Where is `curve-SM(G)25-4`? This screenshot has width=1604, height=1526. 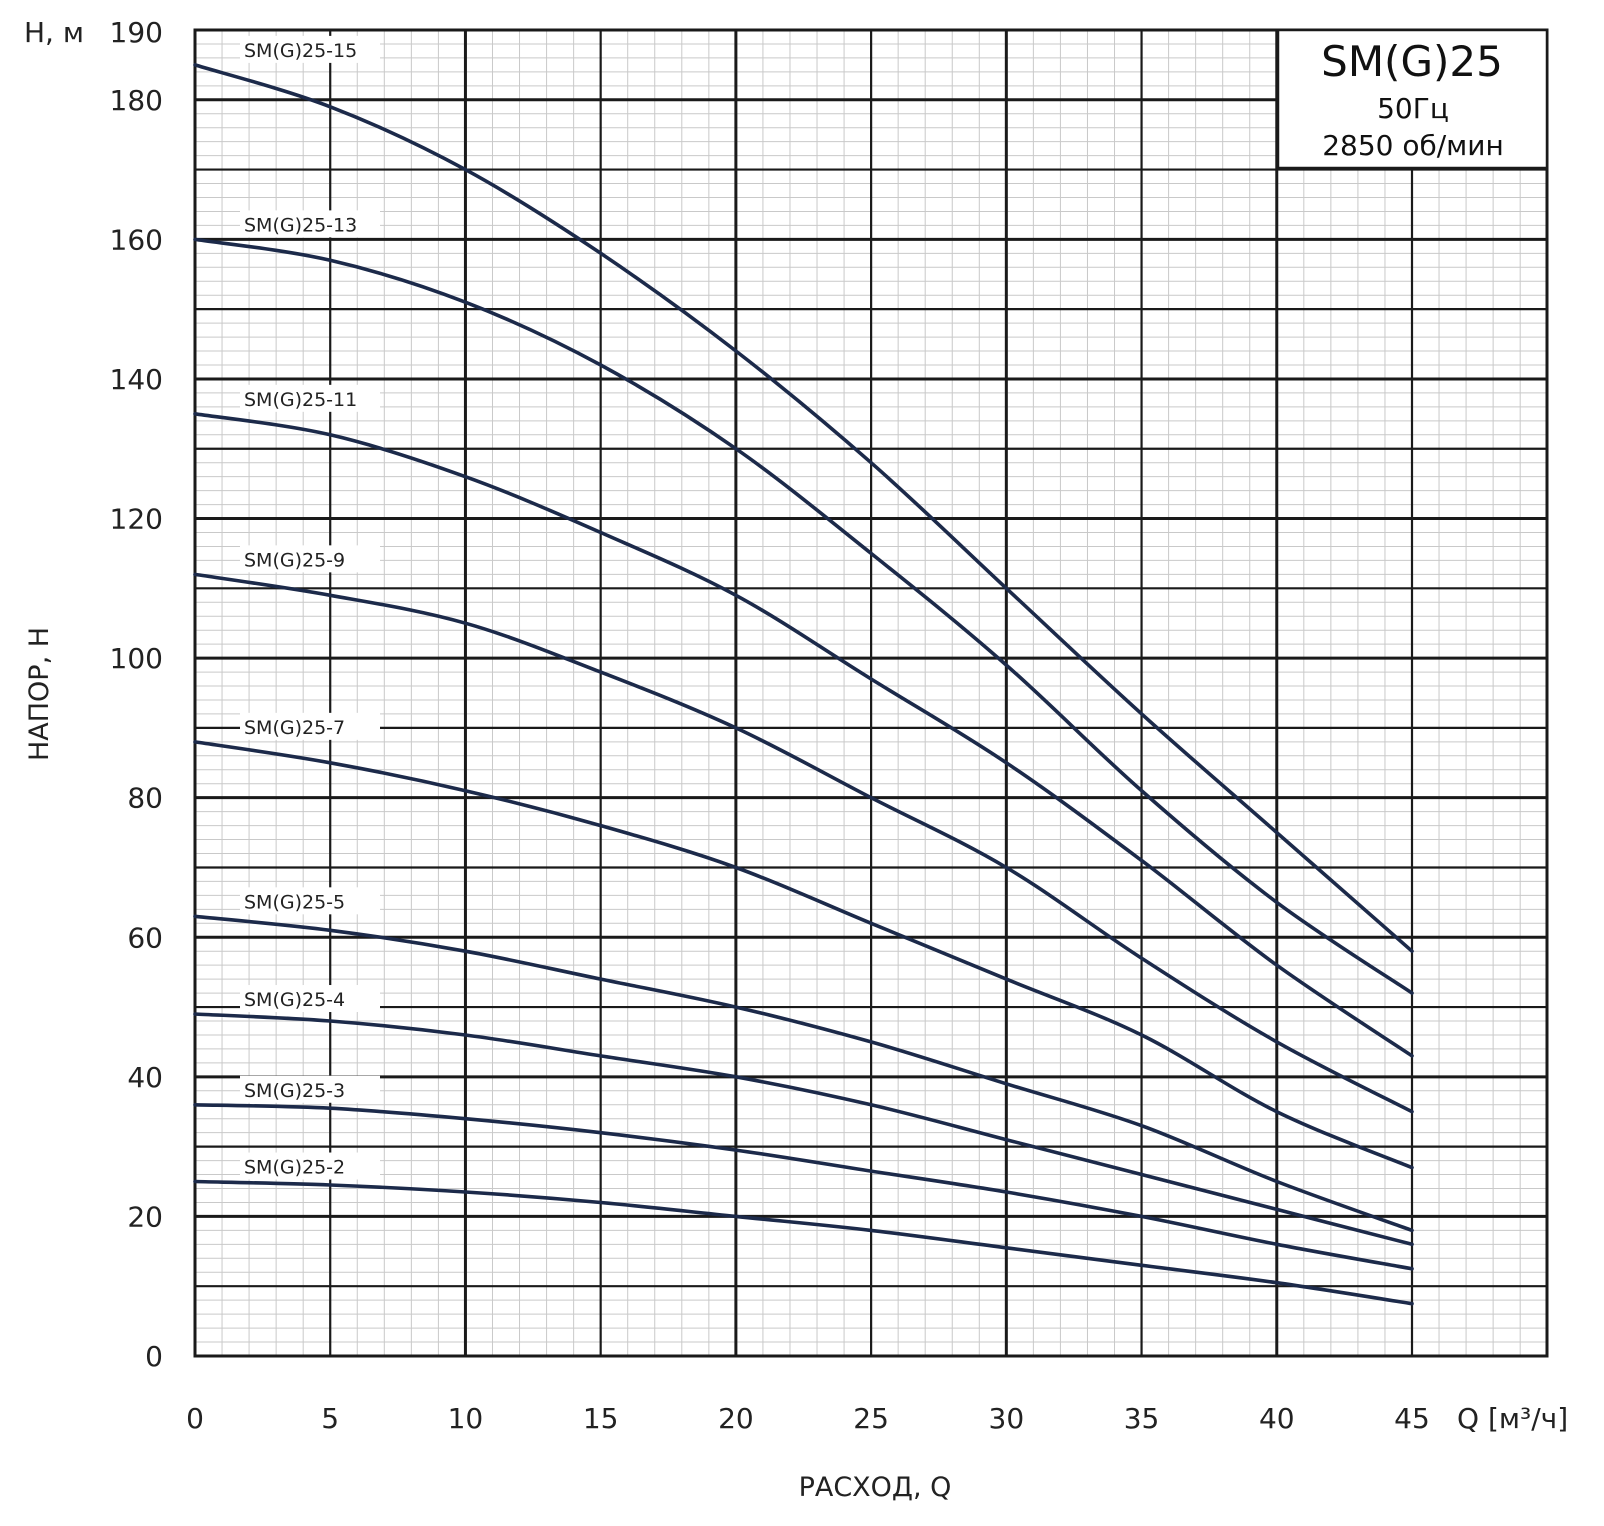
curve-SM(G)25-4 is located at coordinates (803, 1129).